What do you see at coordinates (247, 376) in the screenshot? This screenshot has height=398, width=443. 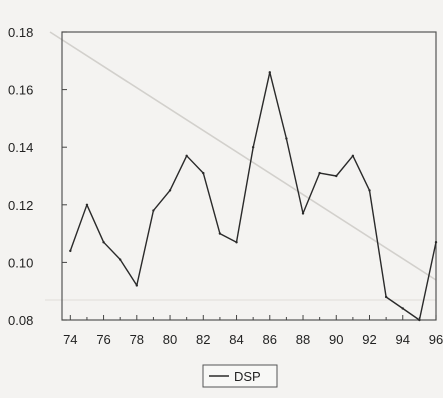 I see `legend-label-dsp: DSP` at bounding box center [247, 376].